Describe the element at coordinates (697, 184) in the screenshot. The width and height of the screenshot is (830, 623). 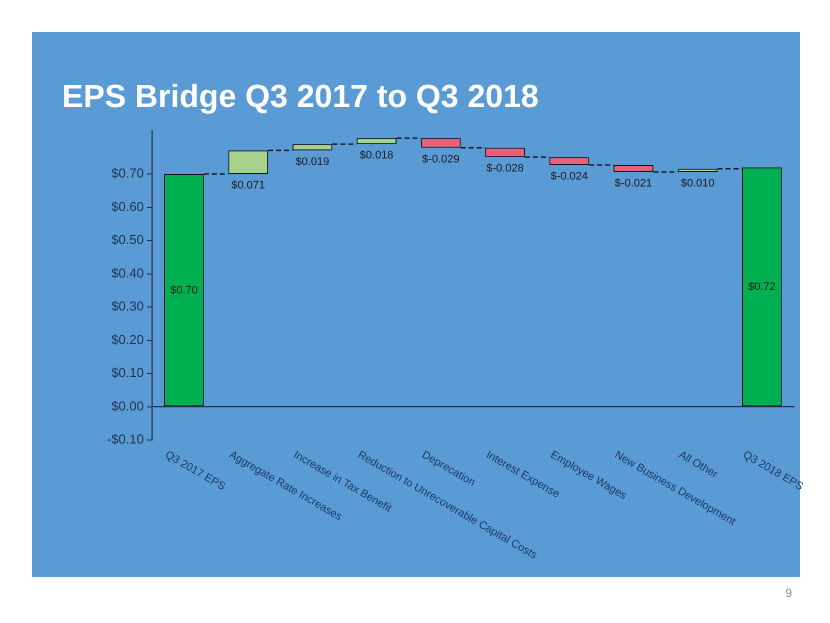
I see `data-label: $0.010` at that location.